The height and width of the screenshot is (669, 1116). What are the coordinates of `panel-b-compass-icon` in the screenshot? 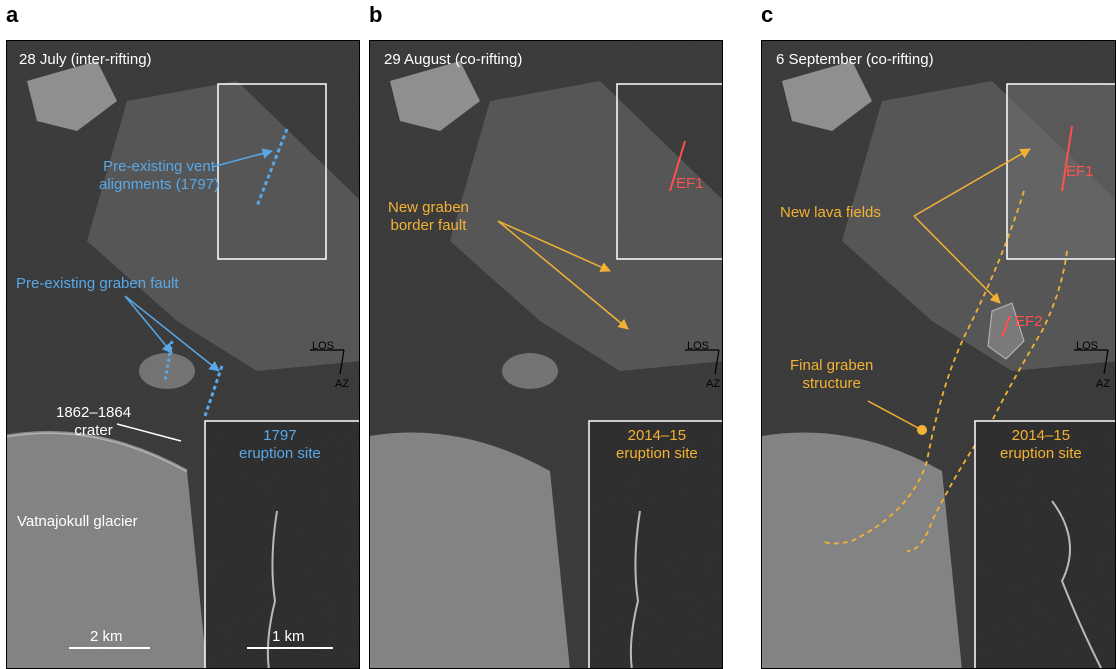 It's located at (702, 362).